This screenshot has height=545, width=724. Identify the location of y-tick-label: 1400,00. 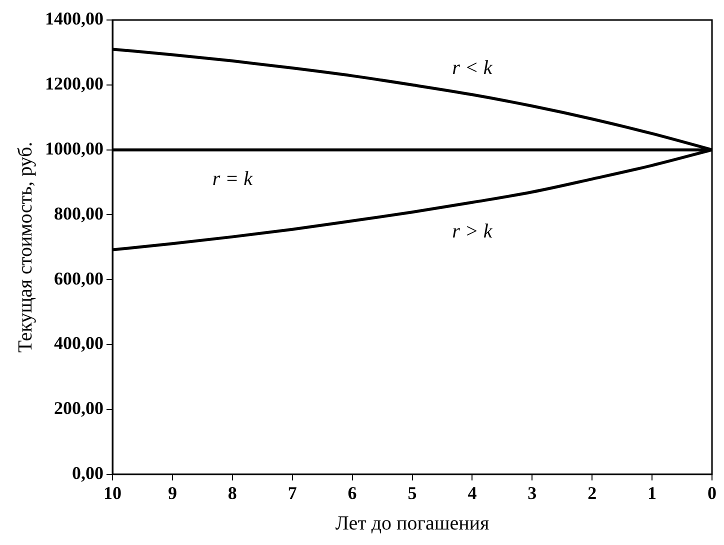
(74, 18).